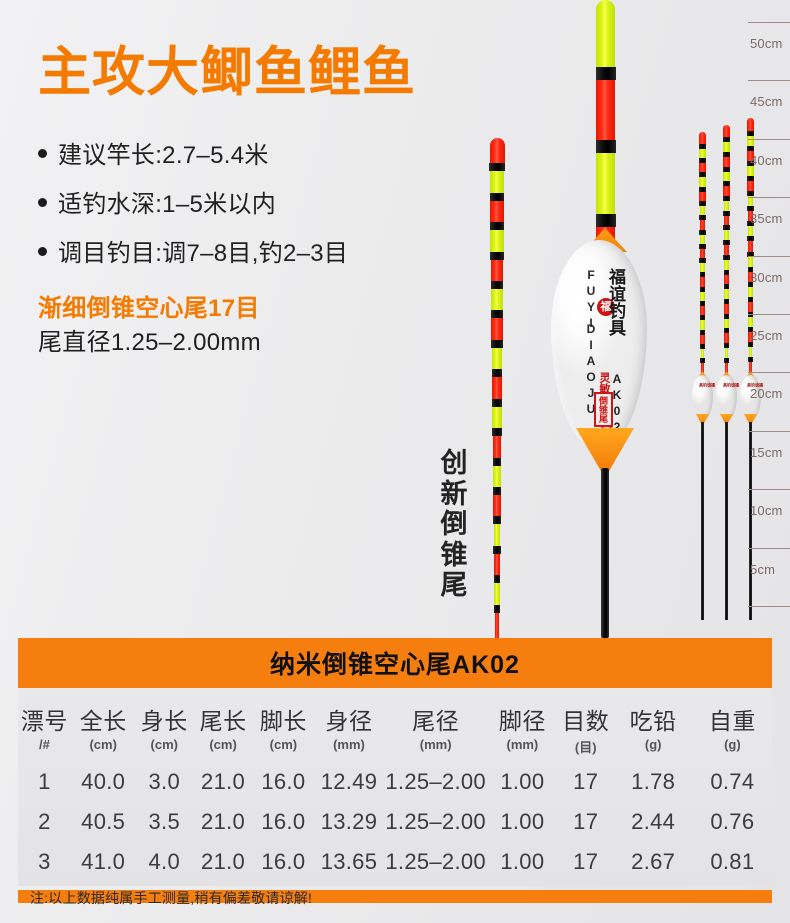 The height and width of the screenshot is (923, 790). Describe the element at coordinates (586, 728) in the screenshot. I see `column-header: 目数 (目)` at that location.